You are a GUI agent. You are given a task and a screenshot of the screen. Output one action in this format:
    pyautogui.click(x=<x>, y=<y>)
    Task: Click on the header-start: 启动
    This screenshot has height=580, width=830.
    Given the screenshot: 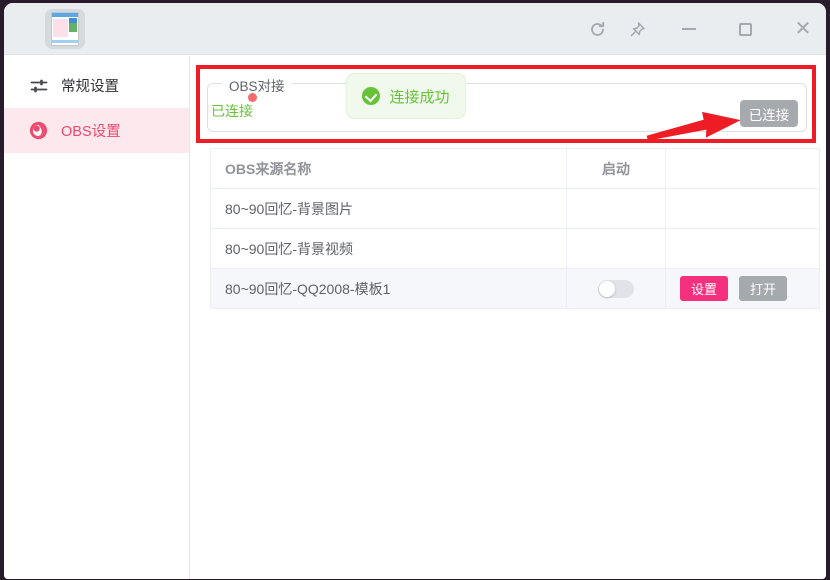 What is the action you would take?
    pyautogui.click(x=616, y=168)
    